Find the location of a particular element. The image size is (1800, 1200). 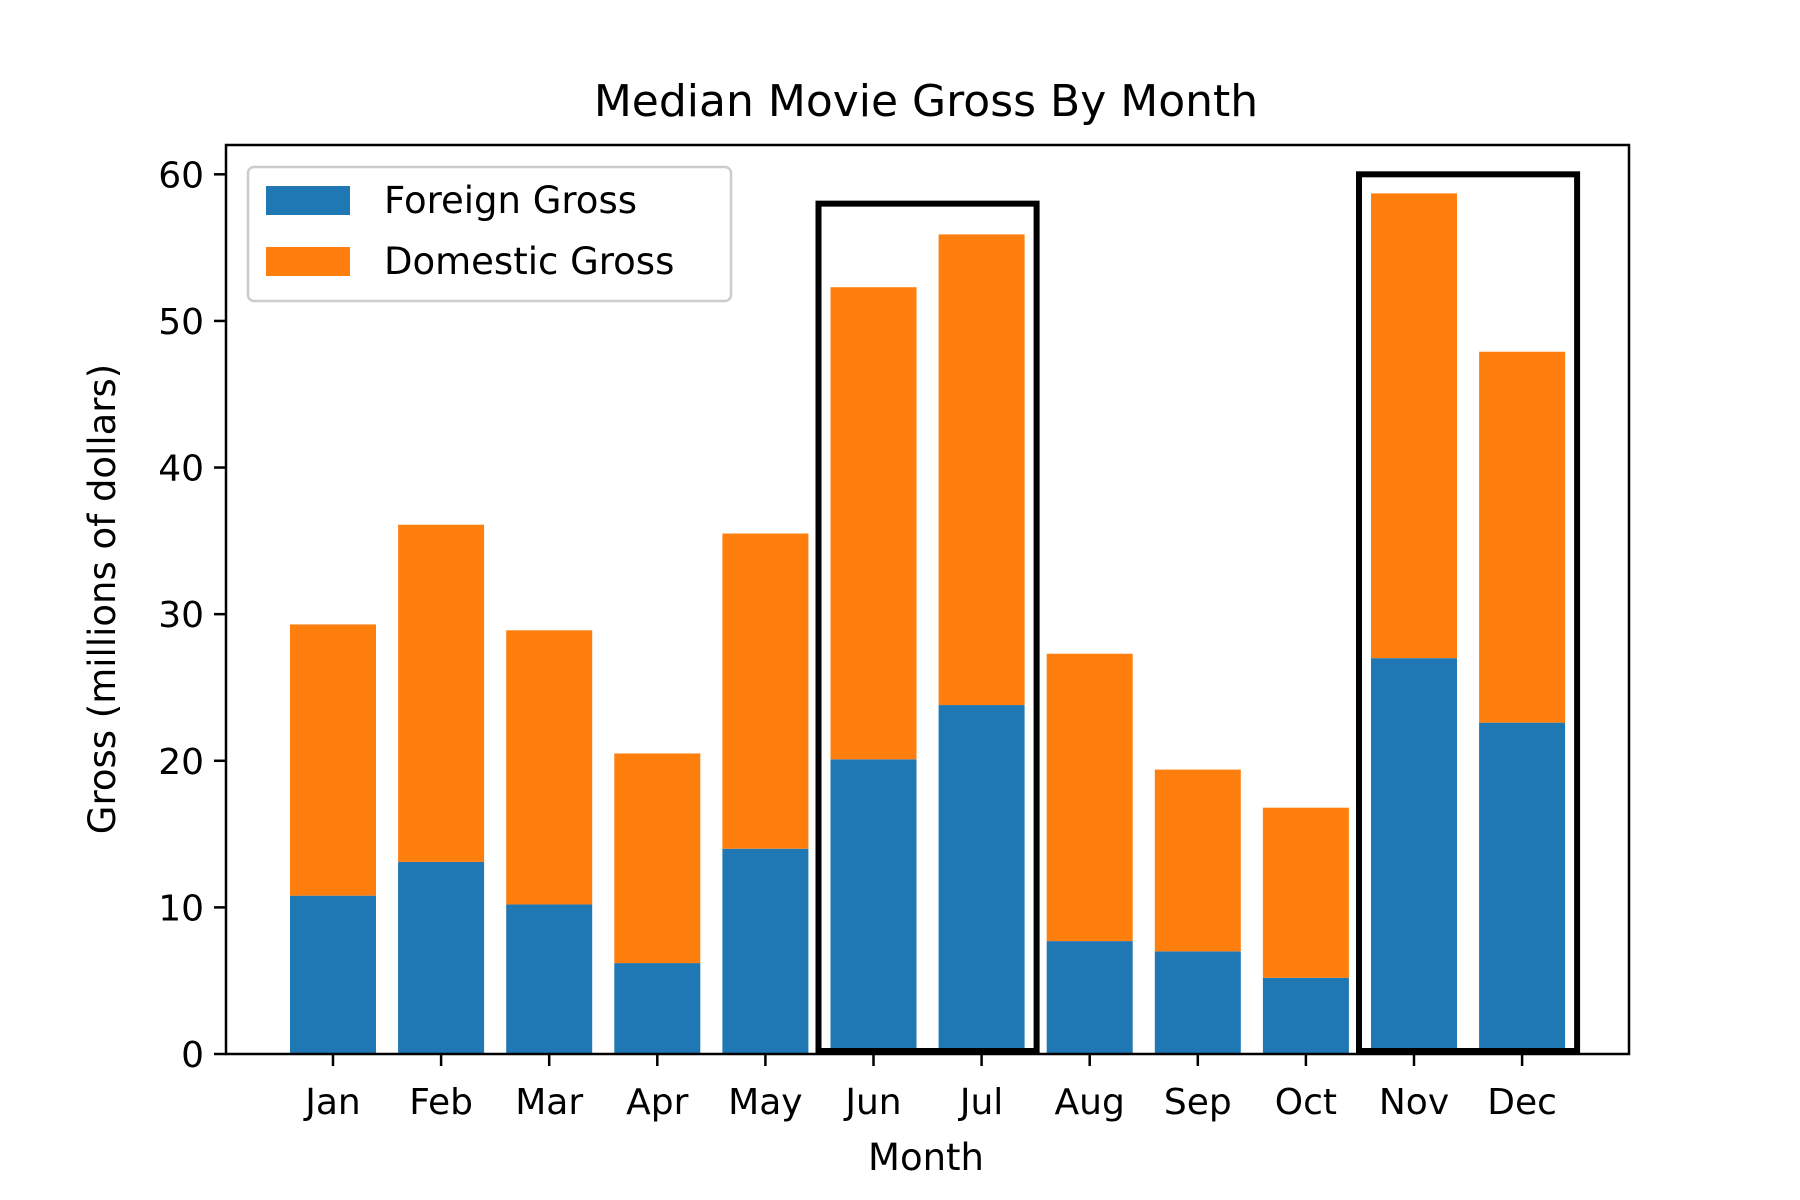

legend-label-domestic: Domestic Gross is located at coordinates (529, 261).